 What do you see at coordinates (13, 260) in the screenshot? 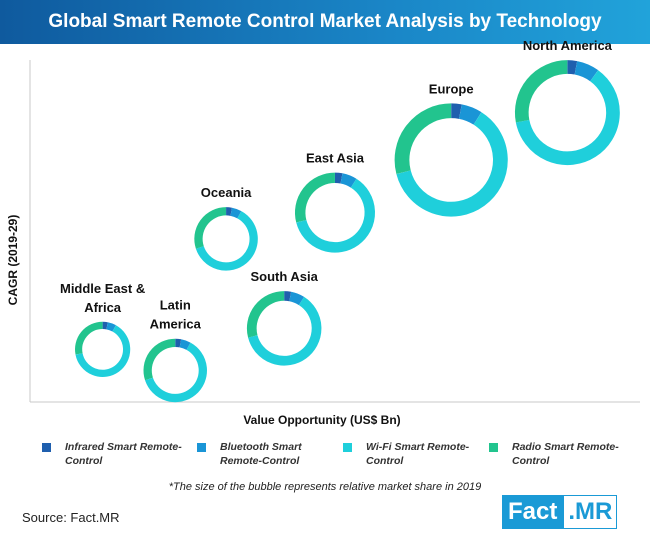
I see `y-axis-label: CAGR (2019-29)` at bounding box center [13, 260].